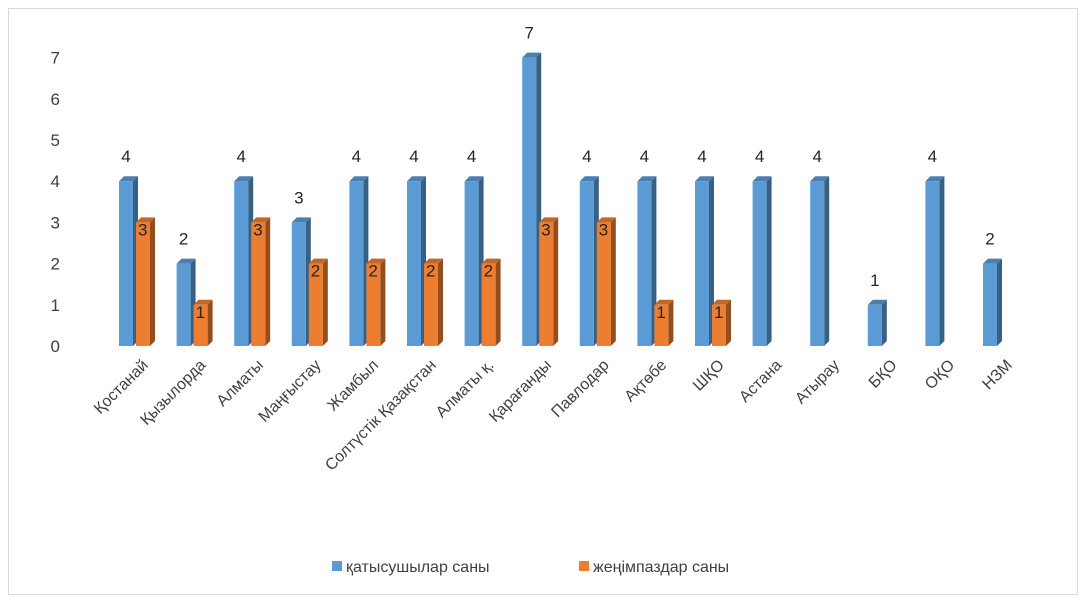 Image resolution: width=1086 pixels, height=603 pixels. I want to click on x-category-label: ШҚО, so click(709, 376).